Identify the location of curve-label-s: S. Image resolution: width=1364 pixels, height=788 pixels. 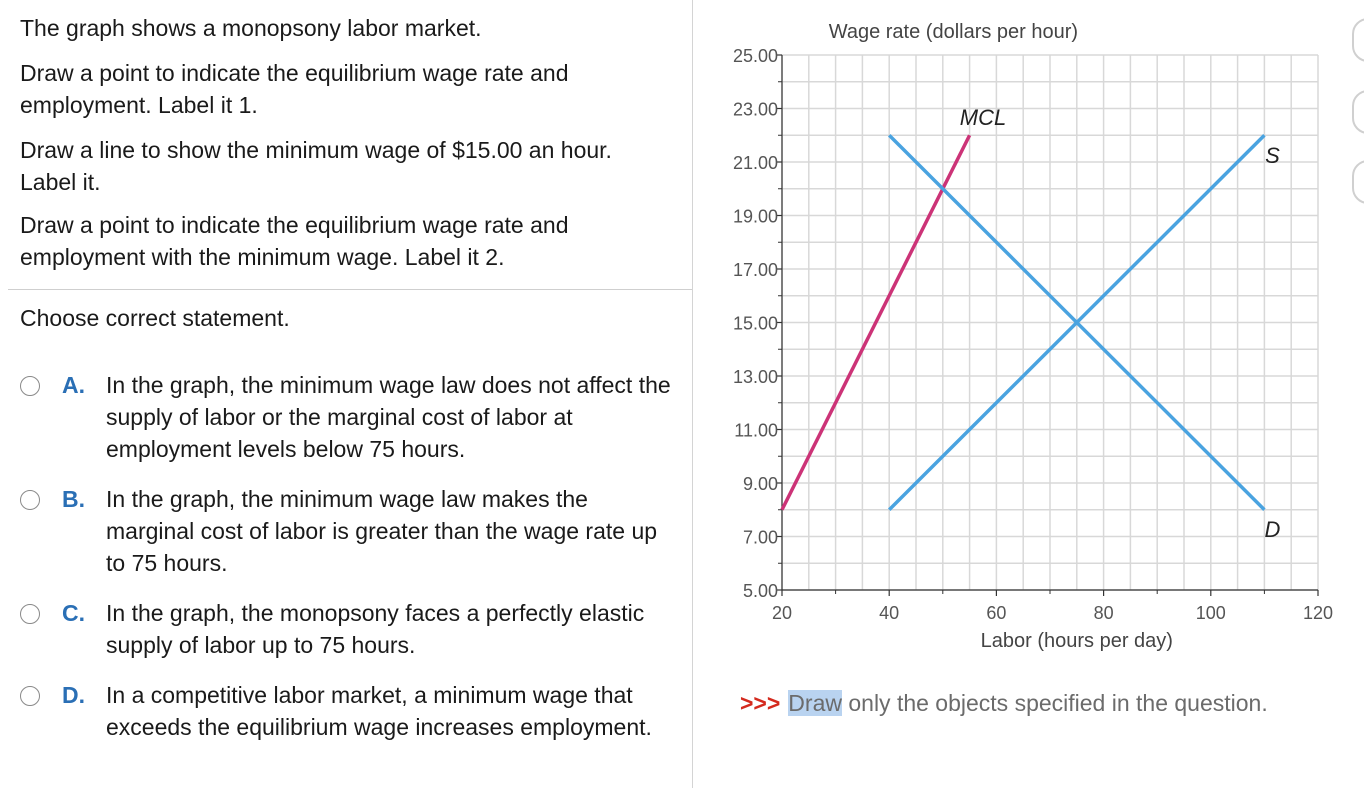
(1272, 155).